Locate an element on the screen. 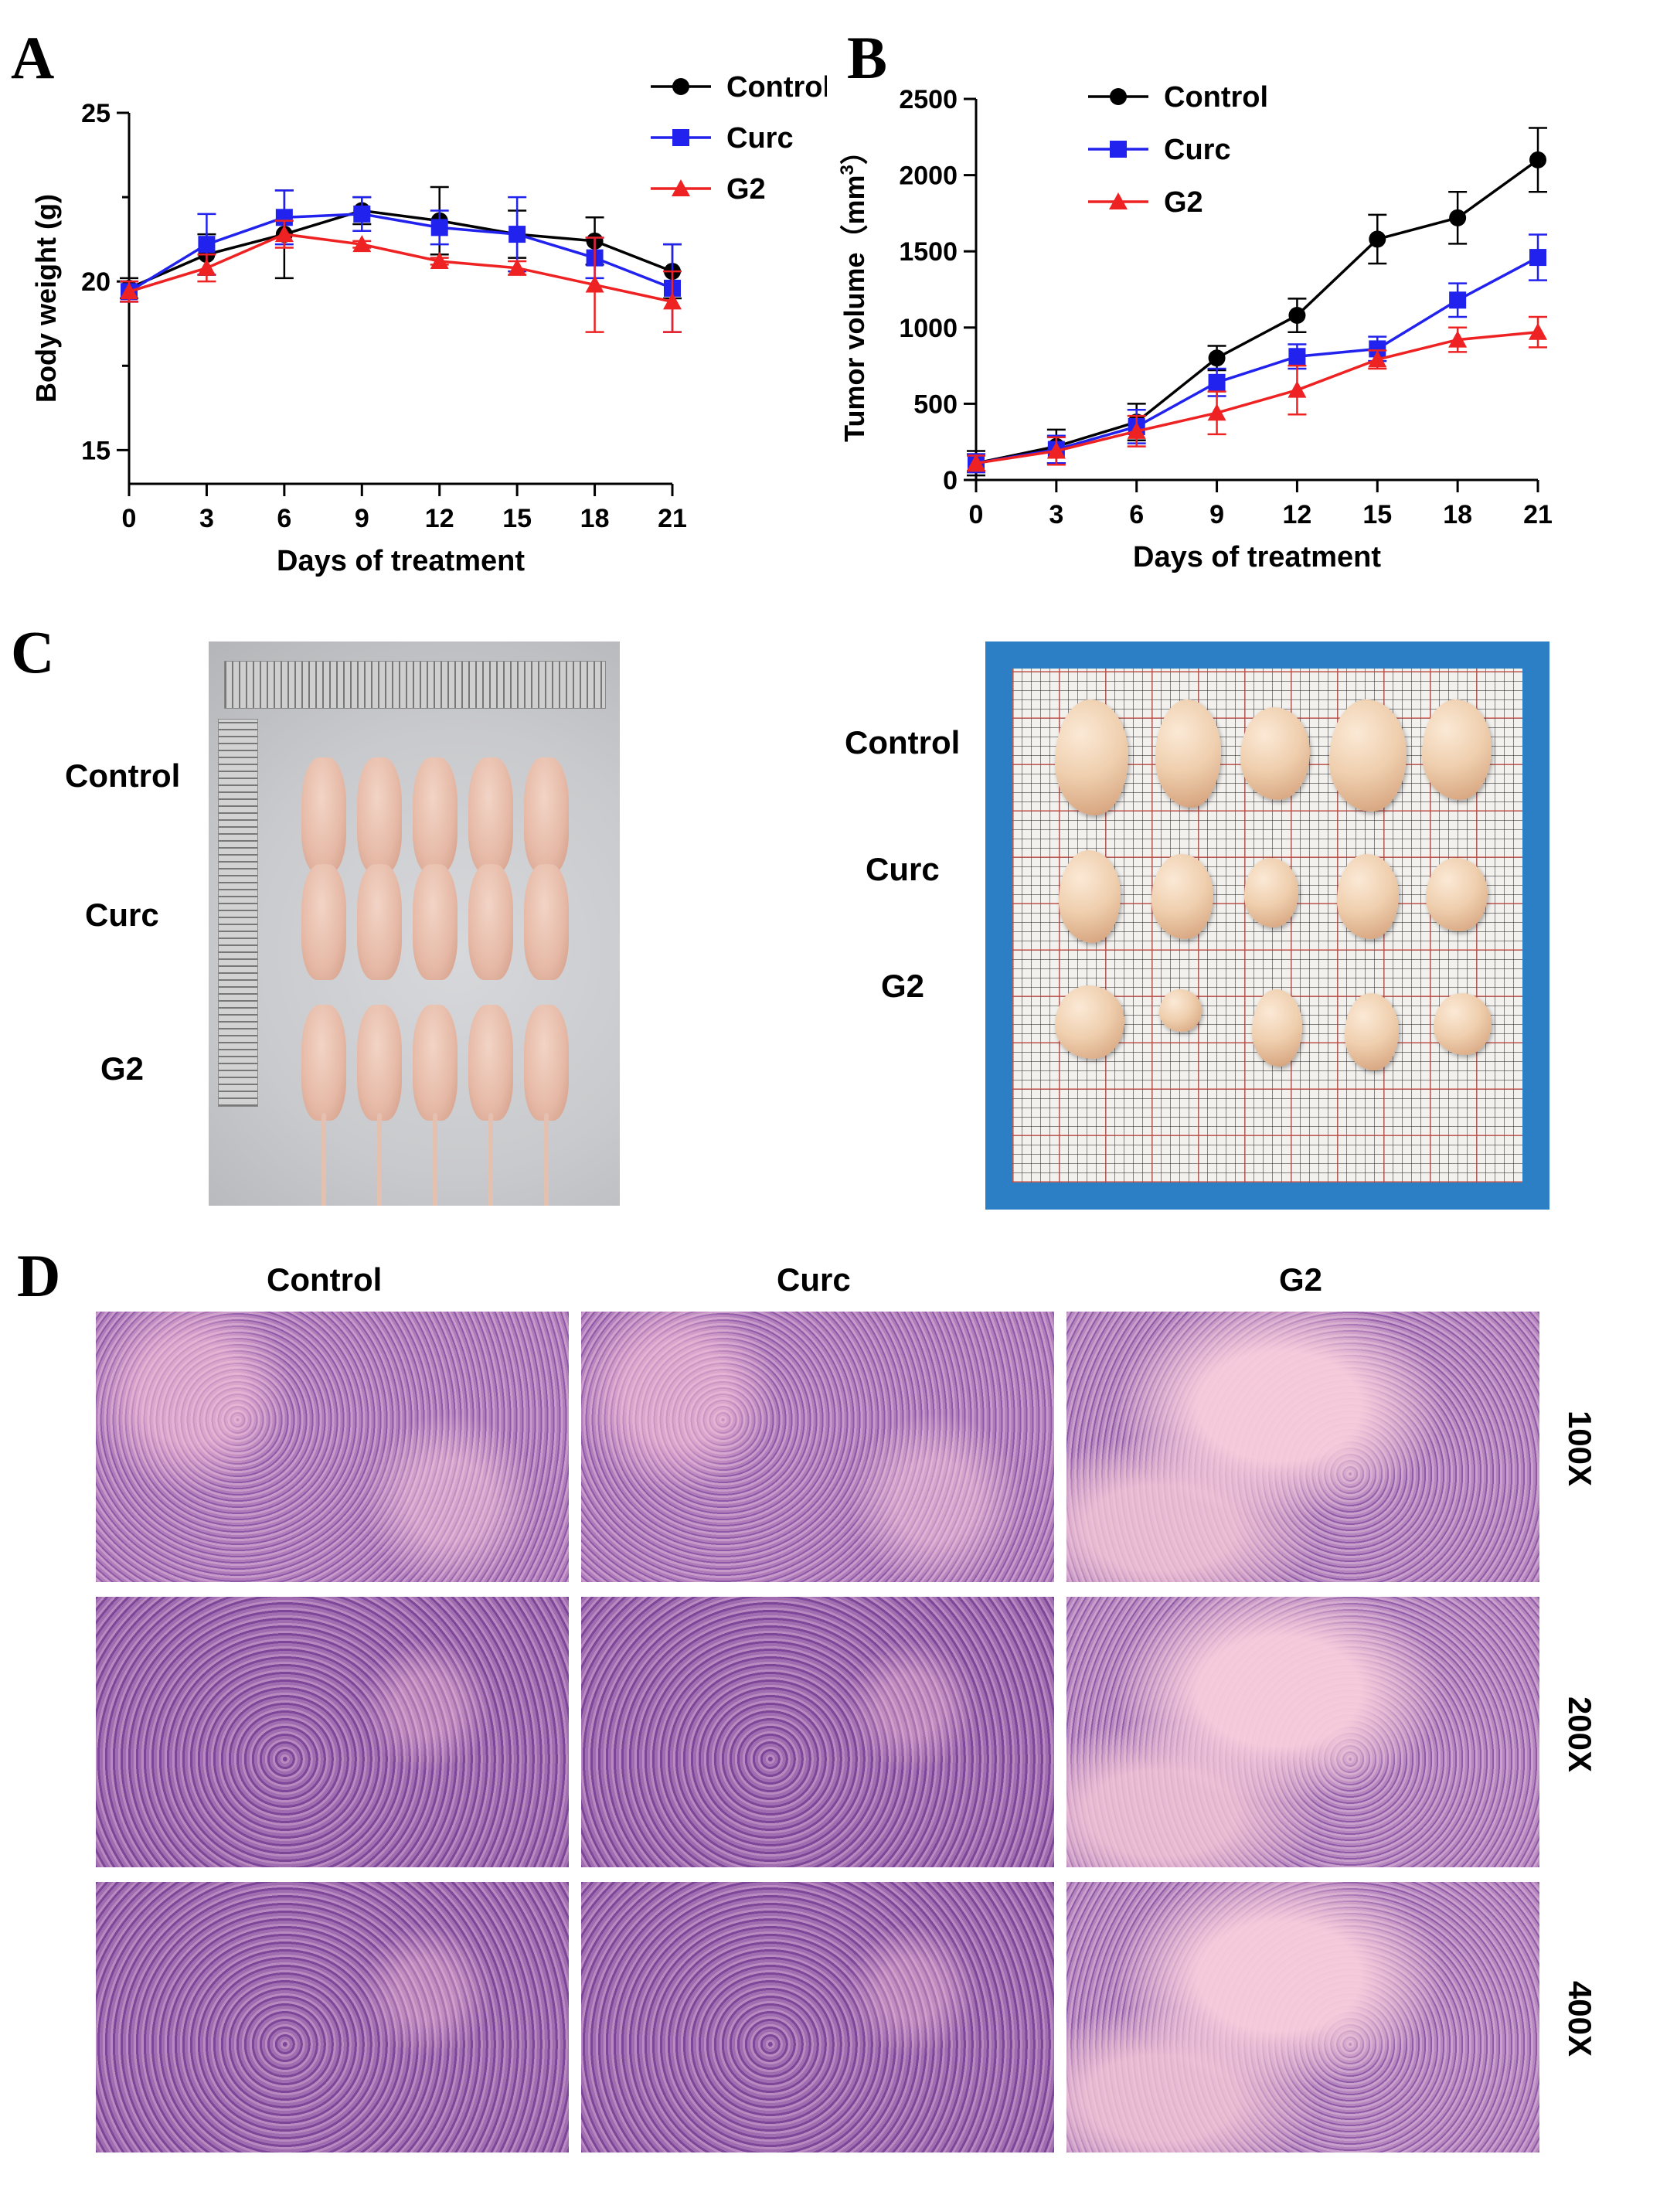  mice-photo is located at coordinates (414, 923).